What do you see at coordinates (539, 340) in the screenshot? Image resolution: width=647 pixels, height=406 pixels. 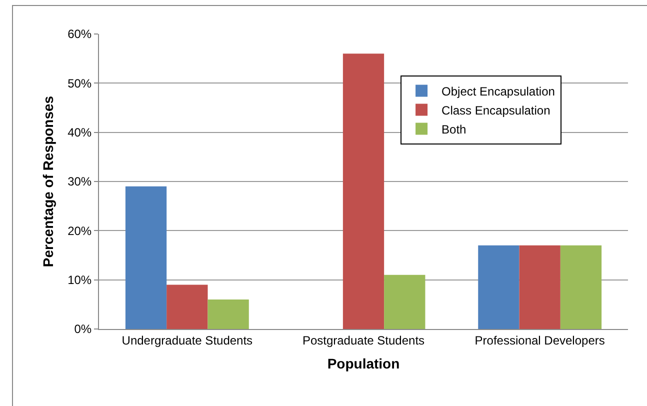 I see `x-tick-label: Professional Developers` at bounding box center [539, 340].